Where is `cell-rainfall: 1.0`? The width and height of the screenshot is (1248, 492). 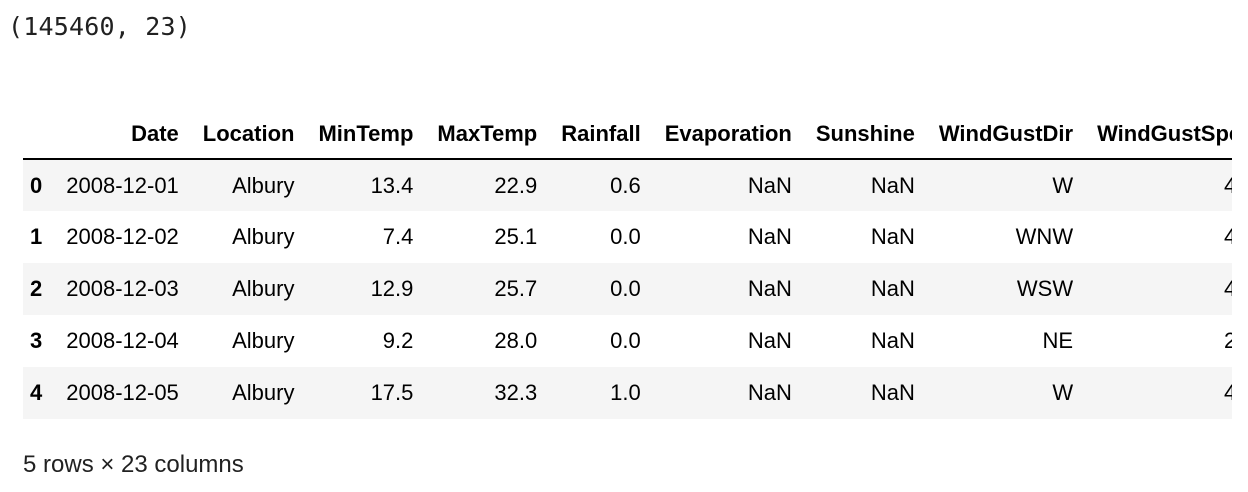 cell-rainfall: 1.0 is located at coordinates (625, 392).